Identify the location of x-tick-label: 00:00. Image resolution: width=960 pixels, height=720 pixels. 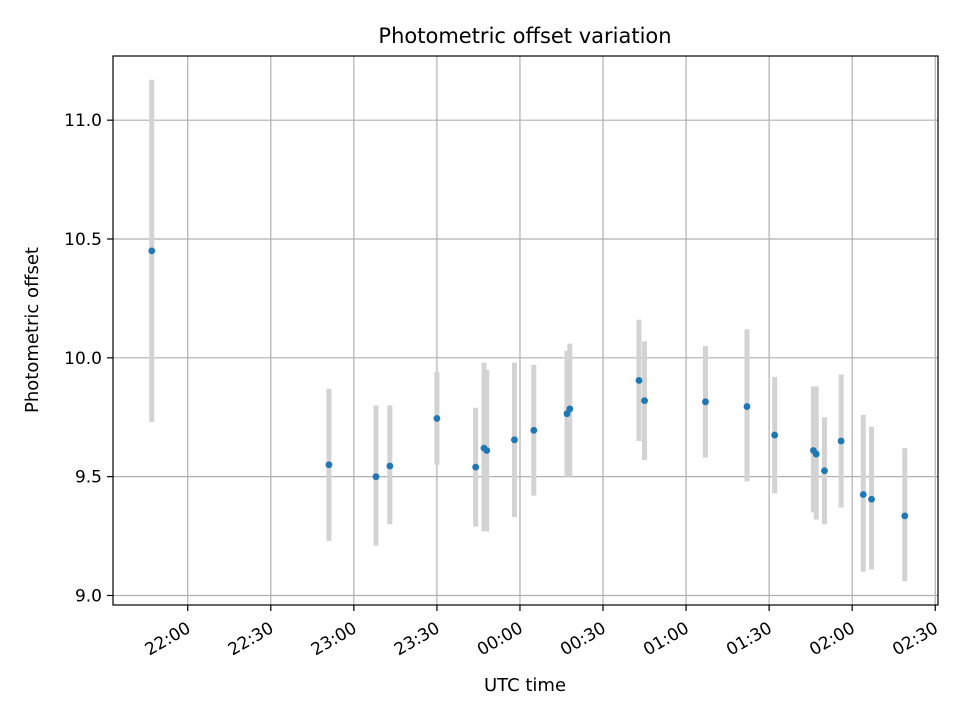
(500, 639).